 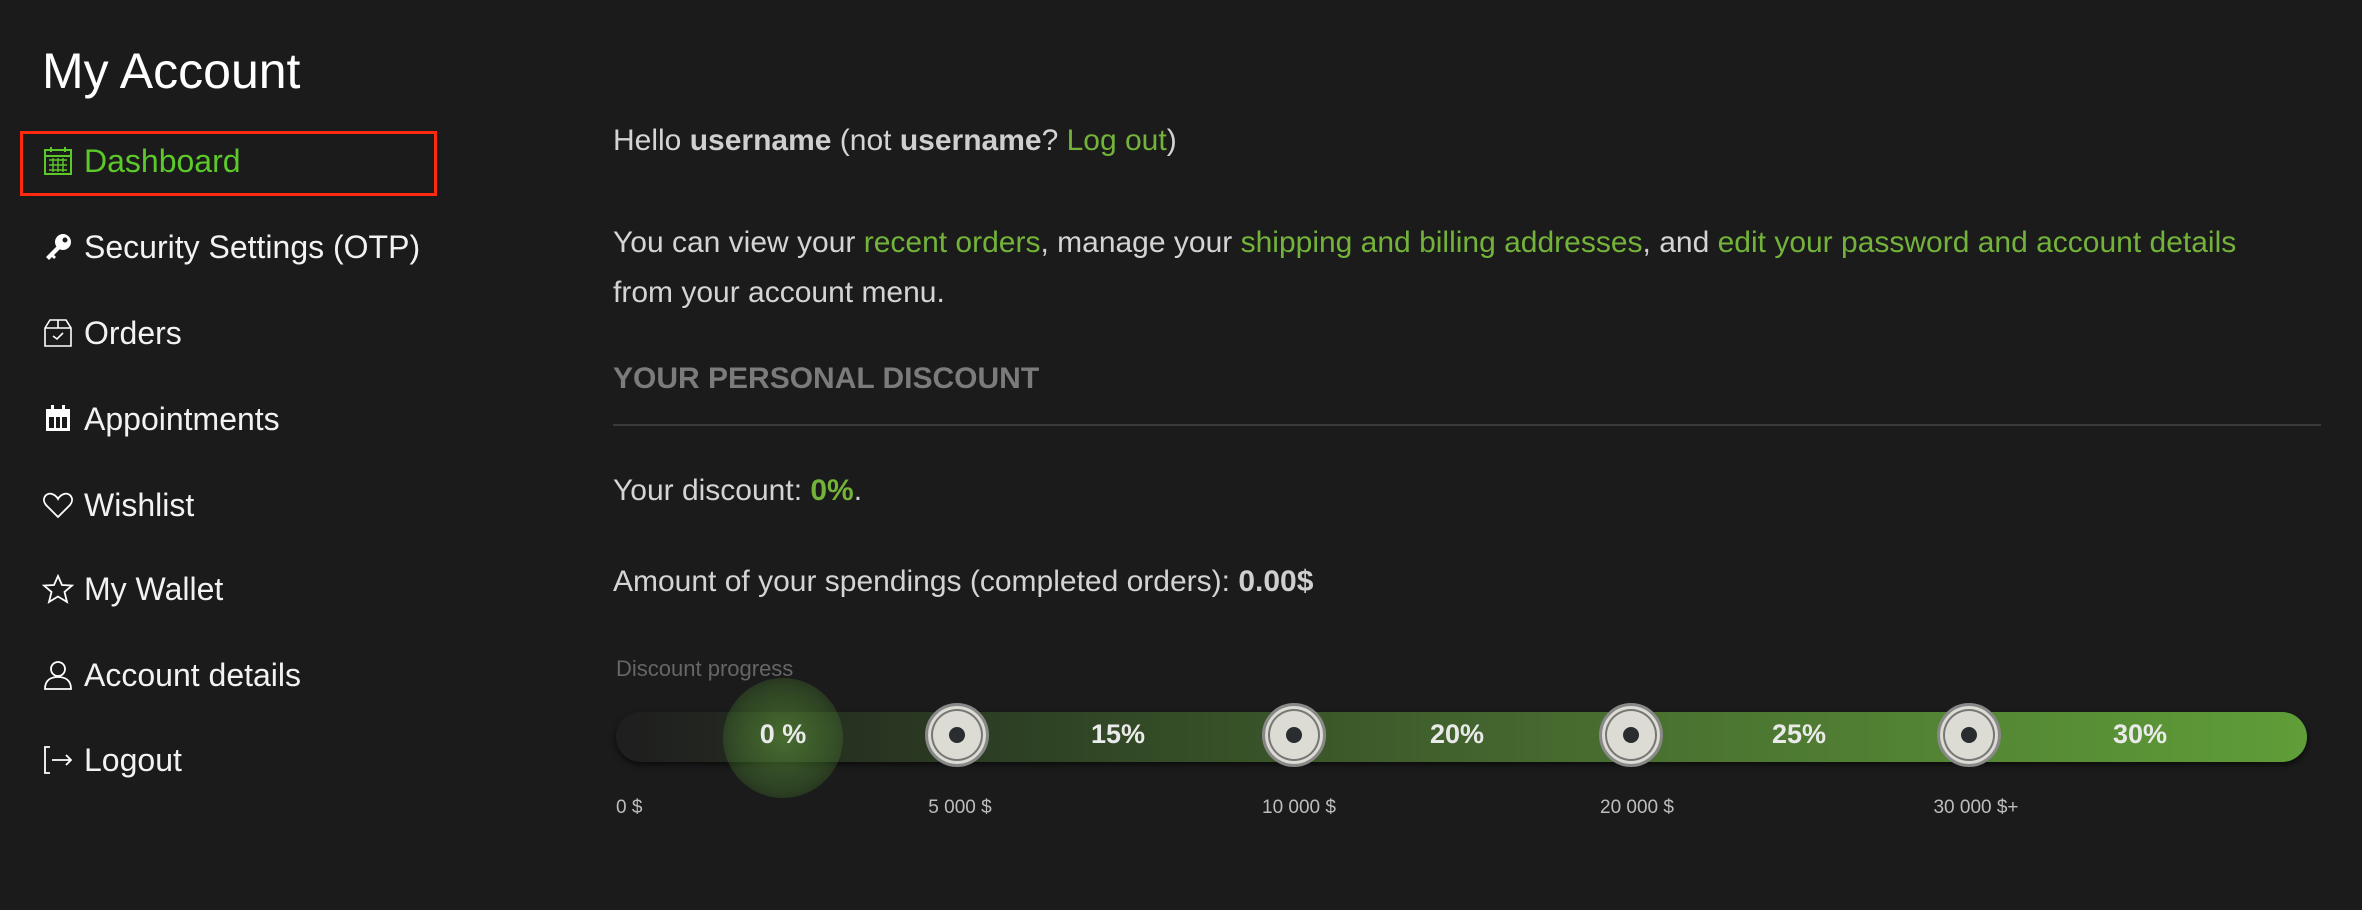 What do you see at coordinates (832, 490) in the screenshot?
I see `discount-value: 0%` at bounding box center [832, 490].